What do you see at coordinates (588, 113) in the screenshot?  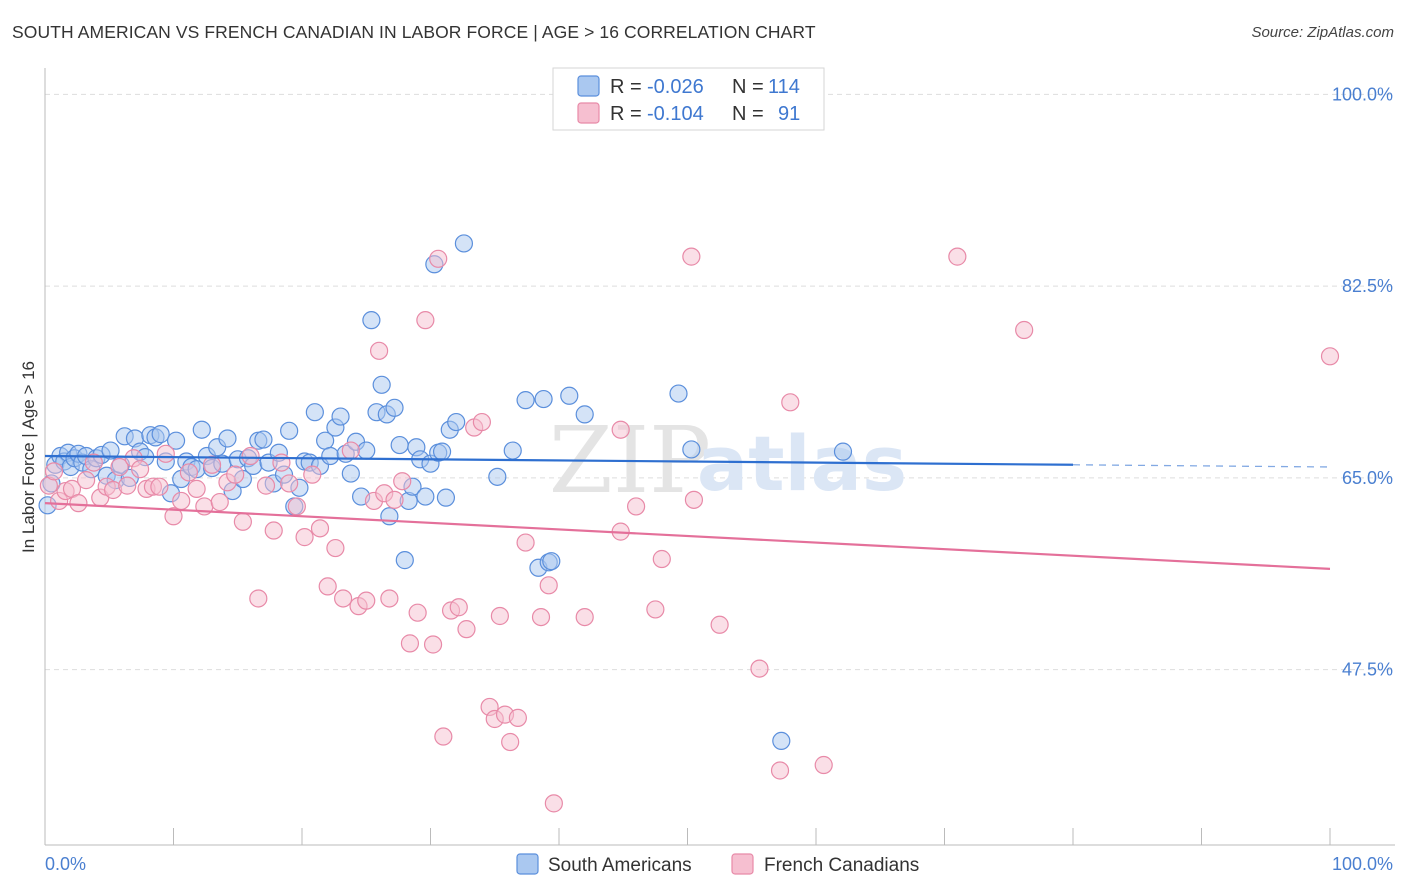 I see `legend-swatch-pink` at bounding box center [588, 113].